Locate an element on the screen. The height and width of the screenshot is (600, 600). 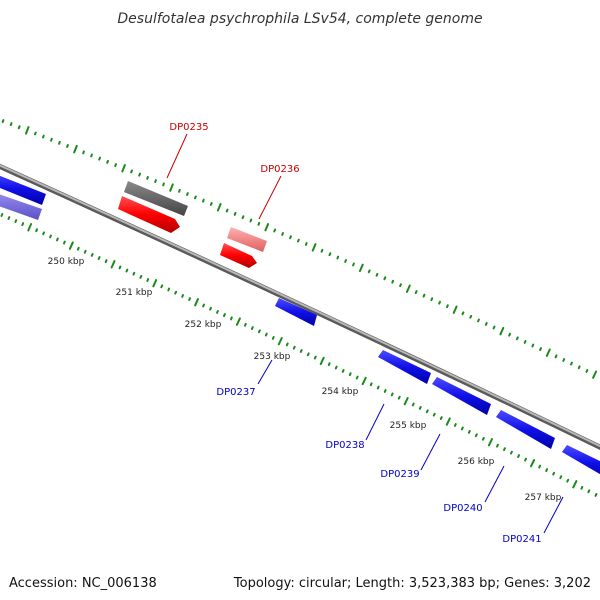
gene-dp0236 is located at coordinates (238, 255).